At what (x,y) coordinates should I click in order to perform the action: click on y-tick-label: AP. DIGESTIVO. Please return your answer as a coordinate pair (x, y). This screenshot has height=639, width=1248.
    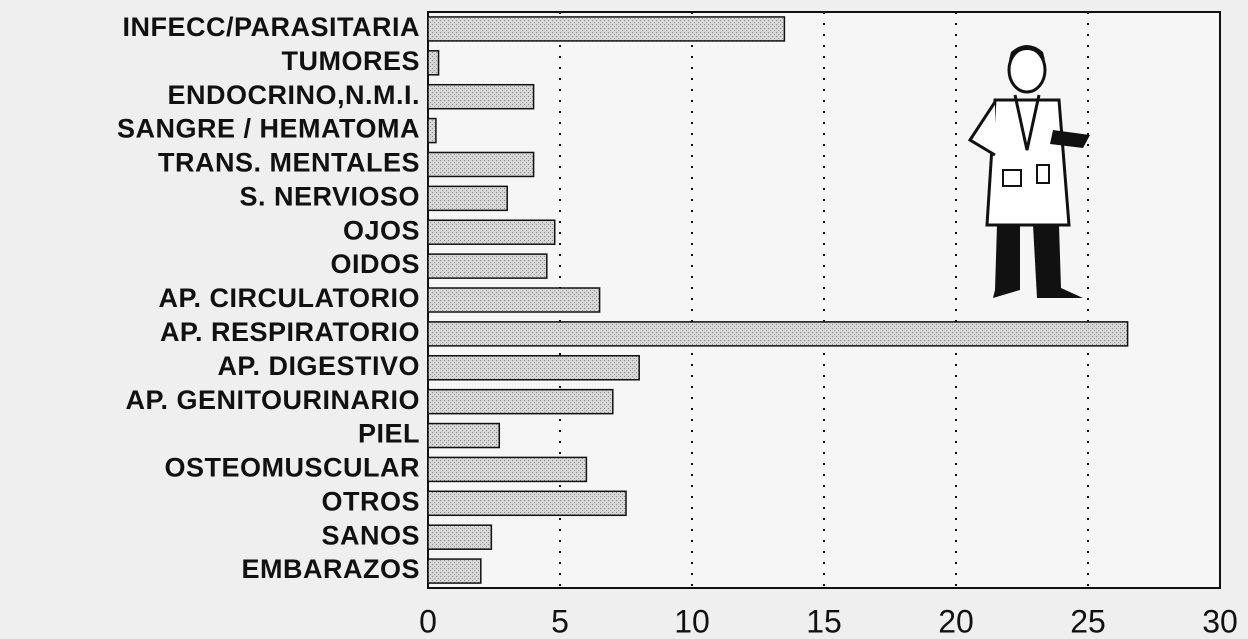
    Looking at the image, I should click on (318, 366).